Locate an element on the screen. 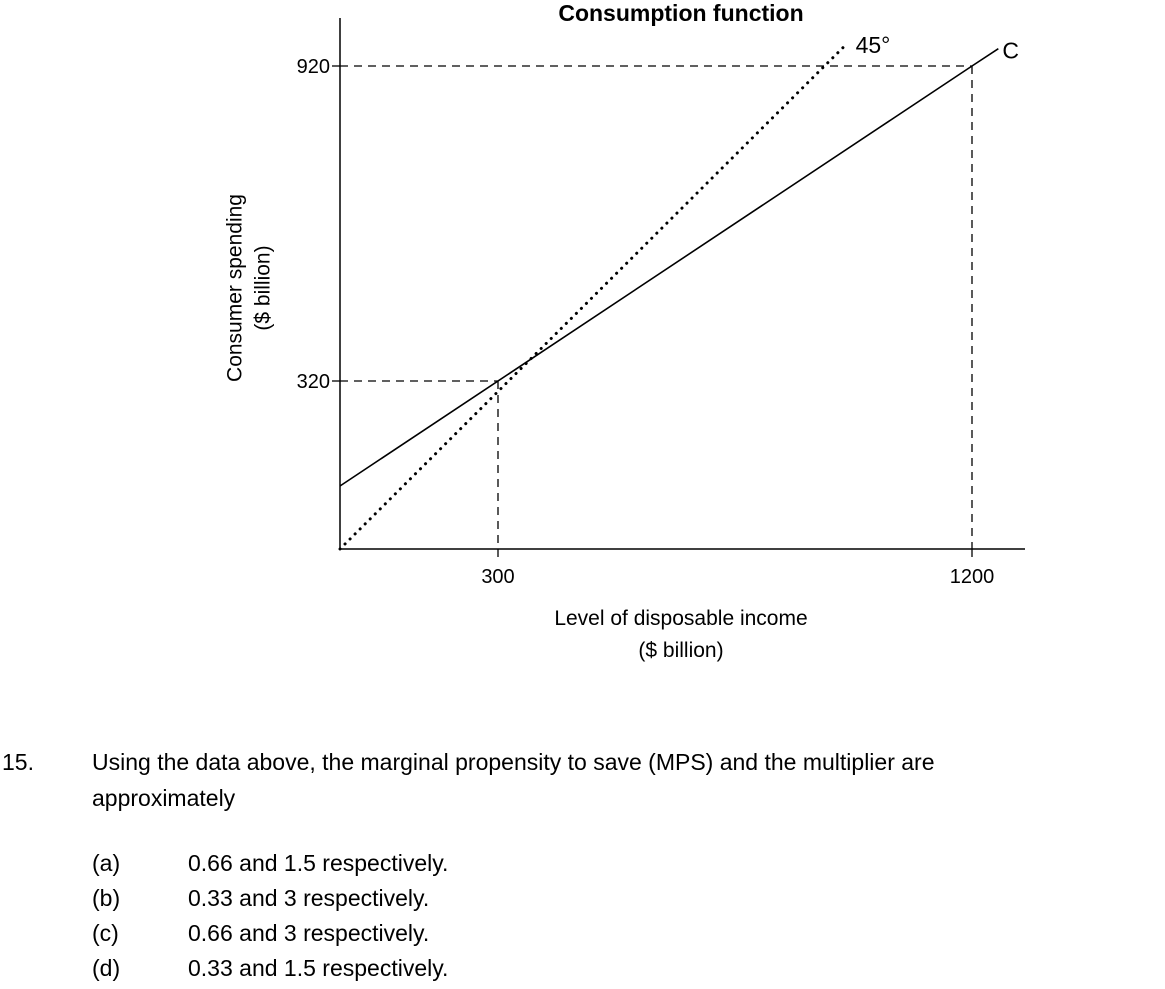  option-letter: (d) is located at coordinates (106, 968).